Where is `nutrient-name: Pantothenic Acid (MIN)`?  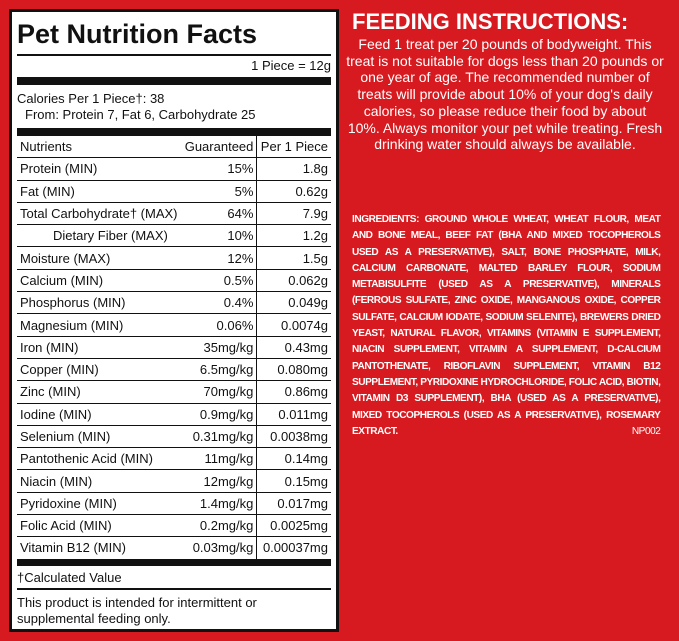 nutrient-name: Pantothenic Acid (MIN) is located at coordinates (99, 459).